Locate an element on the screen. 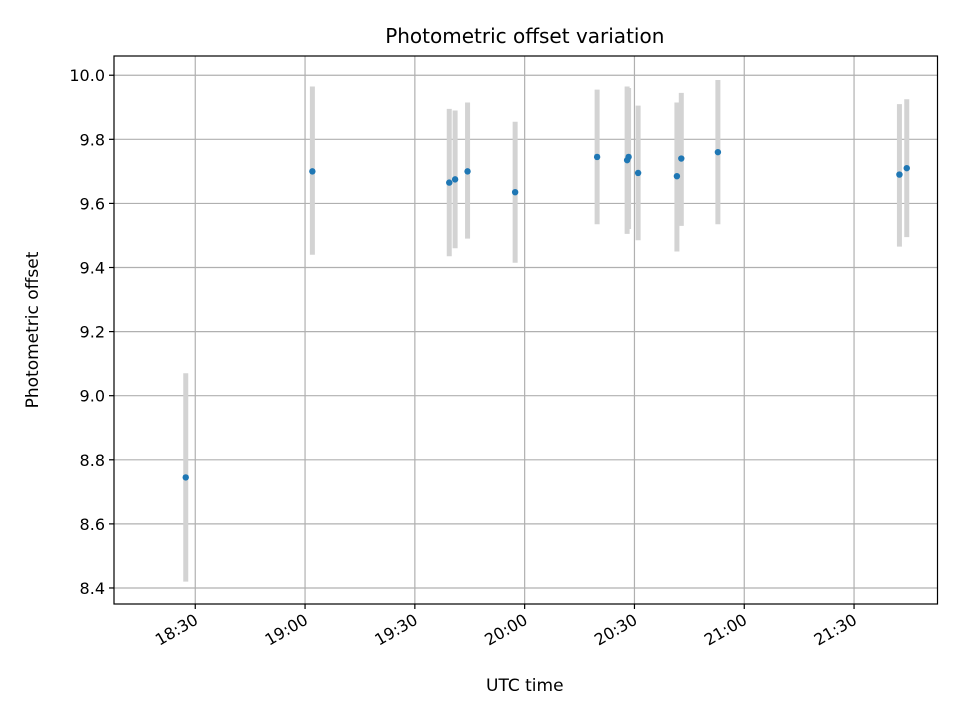 Image resolution: width=960 pixels, height=720 pixels. y-tick-label: 8.4 is located at coordinates (92, 588).